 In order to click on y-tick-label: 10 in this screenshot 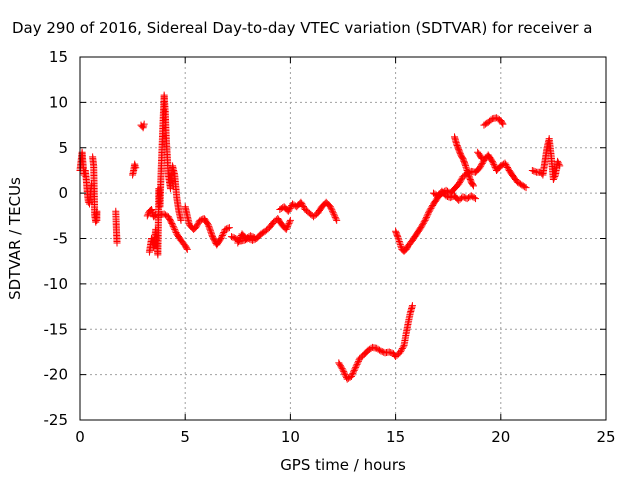, I will do `click(58, 102)`.